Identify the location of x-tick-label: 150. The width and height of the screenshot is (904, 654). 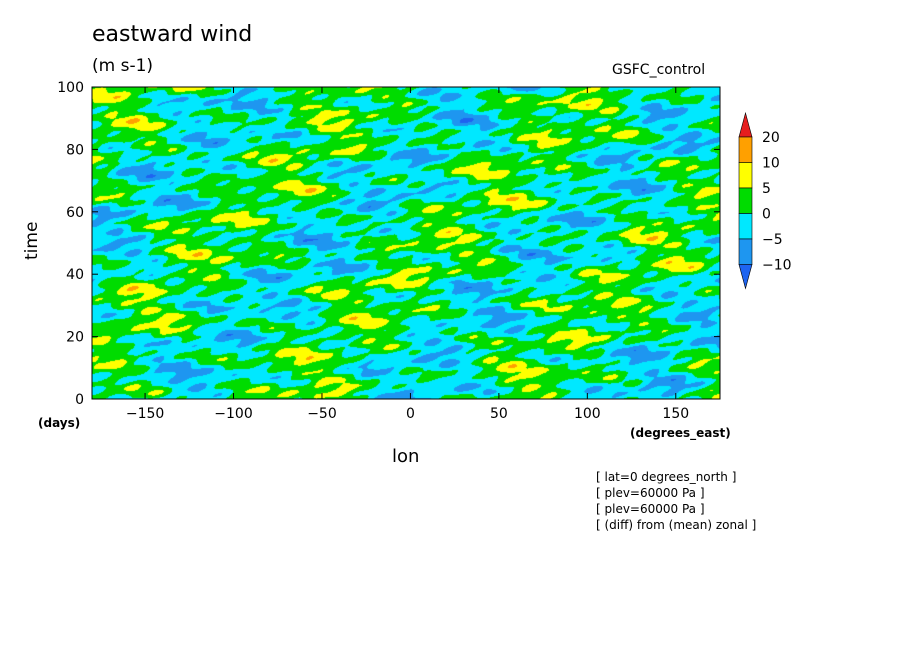
(675, 414).